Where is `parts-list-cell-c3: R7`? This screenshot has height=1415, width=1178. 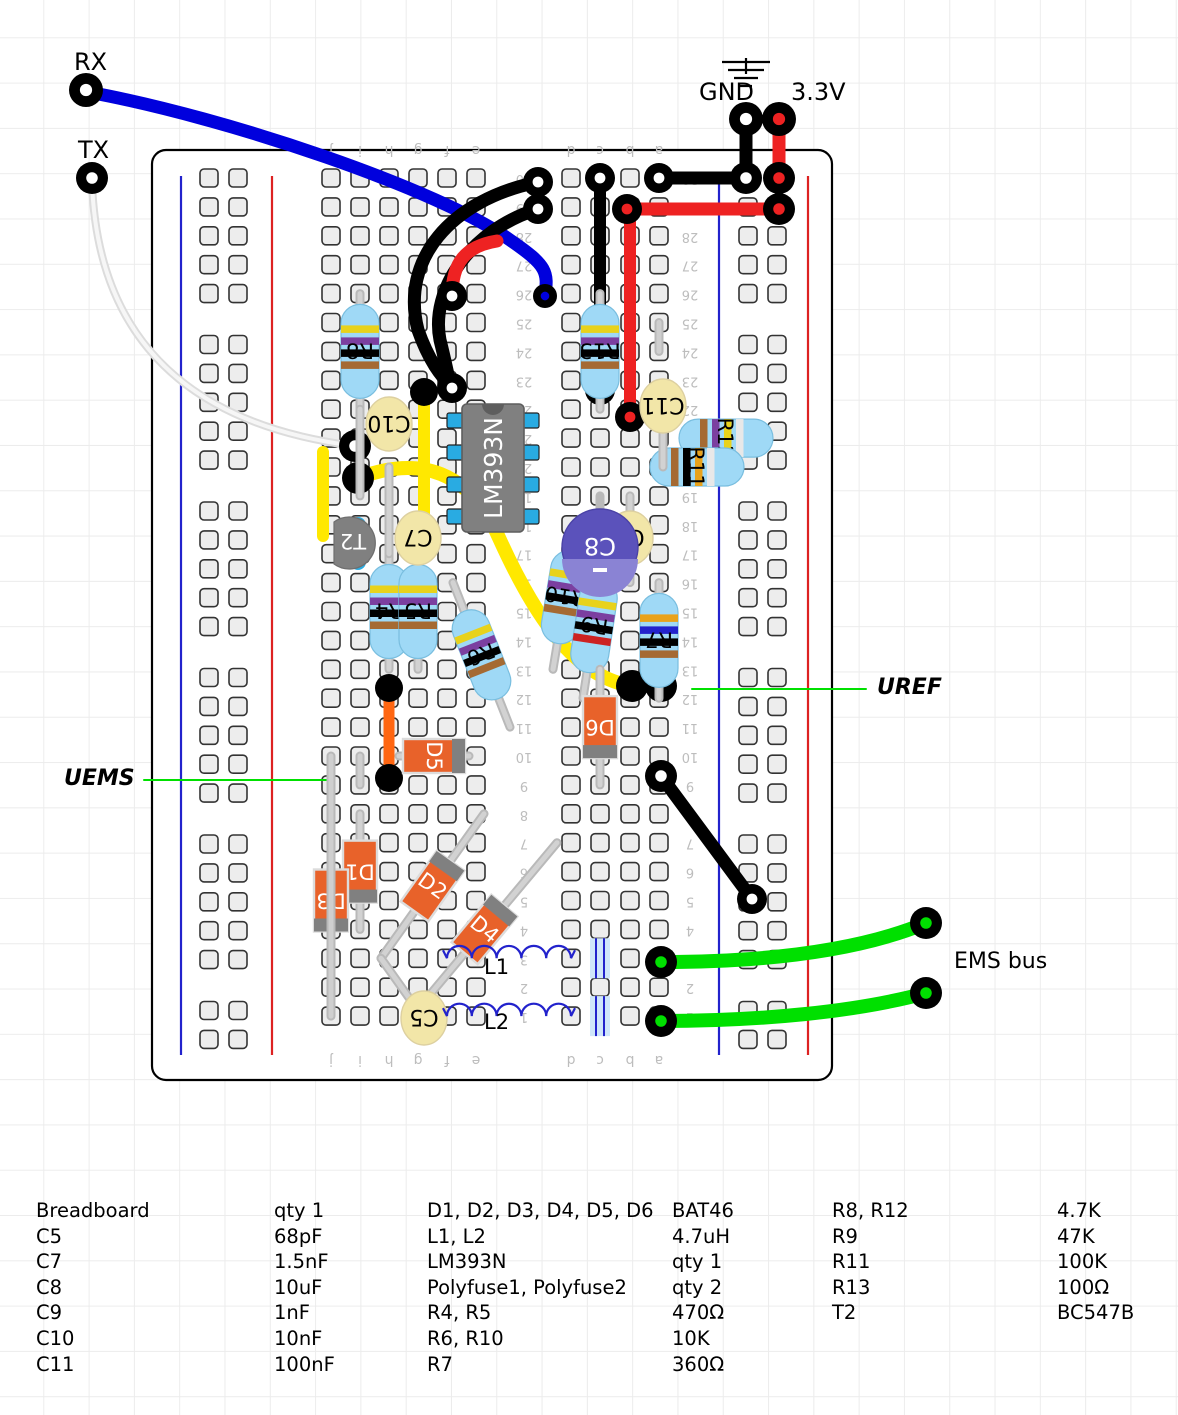
parts-list-cell-c3: R7 is located at coordinates (440, 1364).